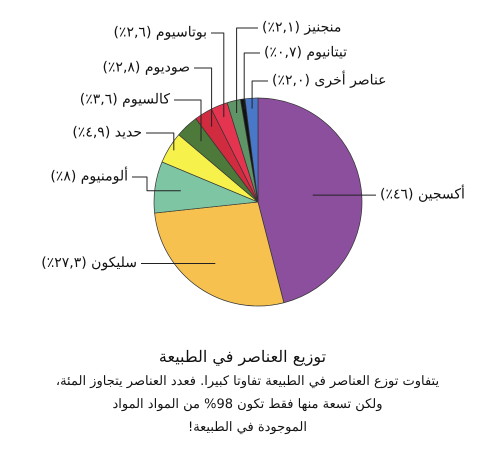 The image size is (485, 461). I want to click on slice-label: بوتاسيوم (٢,٦٪), so click(160, 32).